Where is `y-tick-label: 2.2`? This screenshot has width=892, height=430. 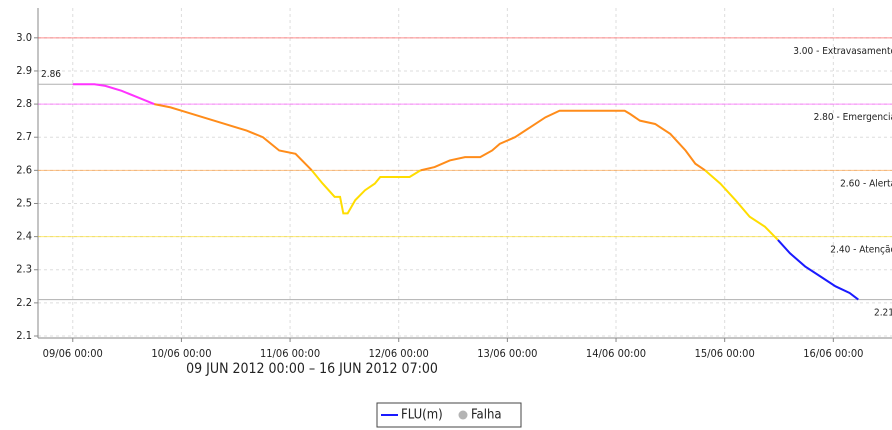
y-tick-label: 2.2 is located at coordinates (24, 302).